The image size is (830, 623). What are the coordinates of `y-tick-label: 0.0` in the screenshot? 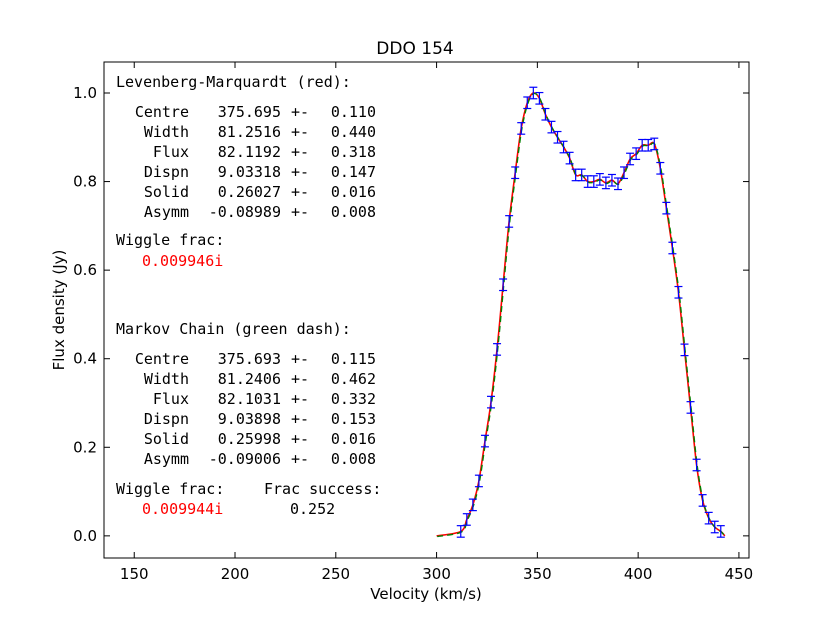 It's located at (85, 536).